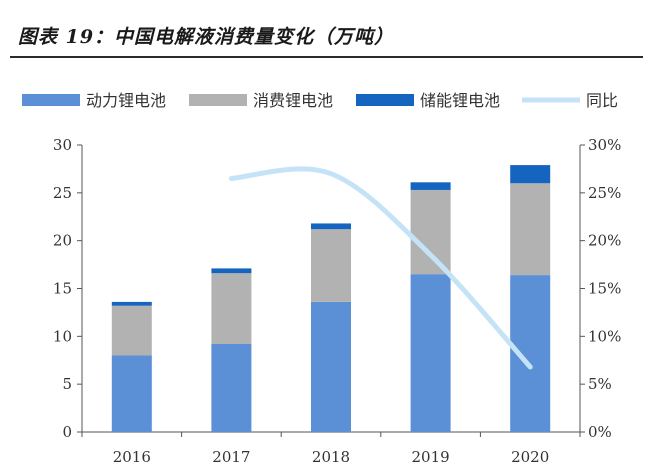 This screenshot has height=474, width=653. I want to click on left-axis-tick-label: 15, so click(62, 289).